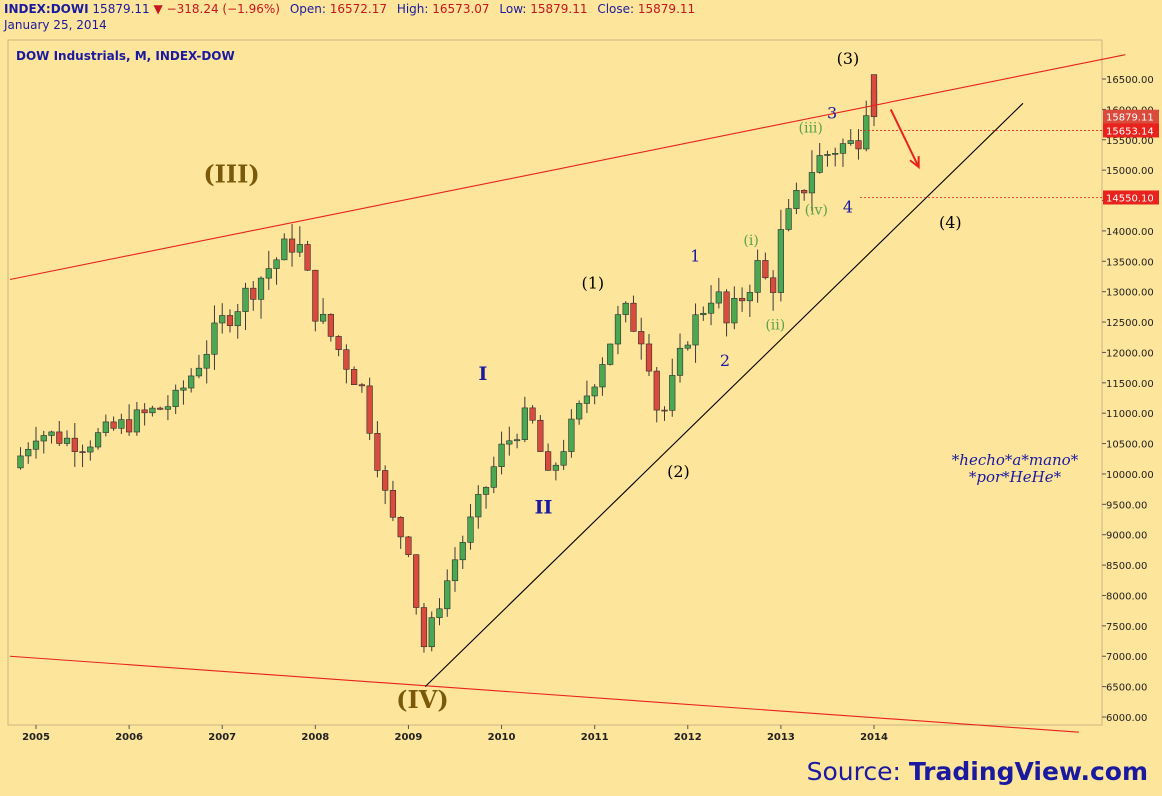 This screenshot has height=796, width=1162. What do you see at coordinates (592, 283) in the screenshot?
I see `wave-label: (1)` at bounding box center [592, 283].